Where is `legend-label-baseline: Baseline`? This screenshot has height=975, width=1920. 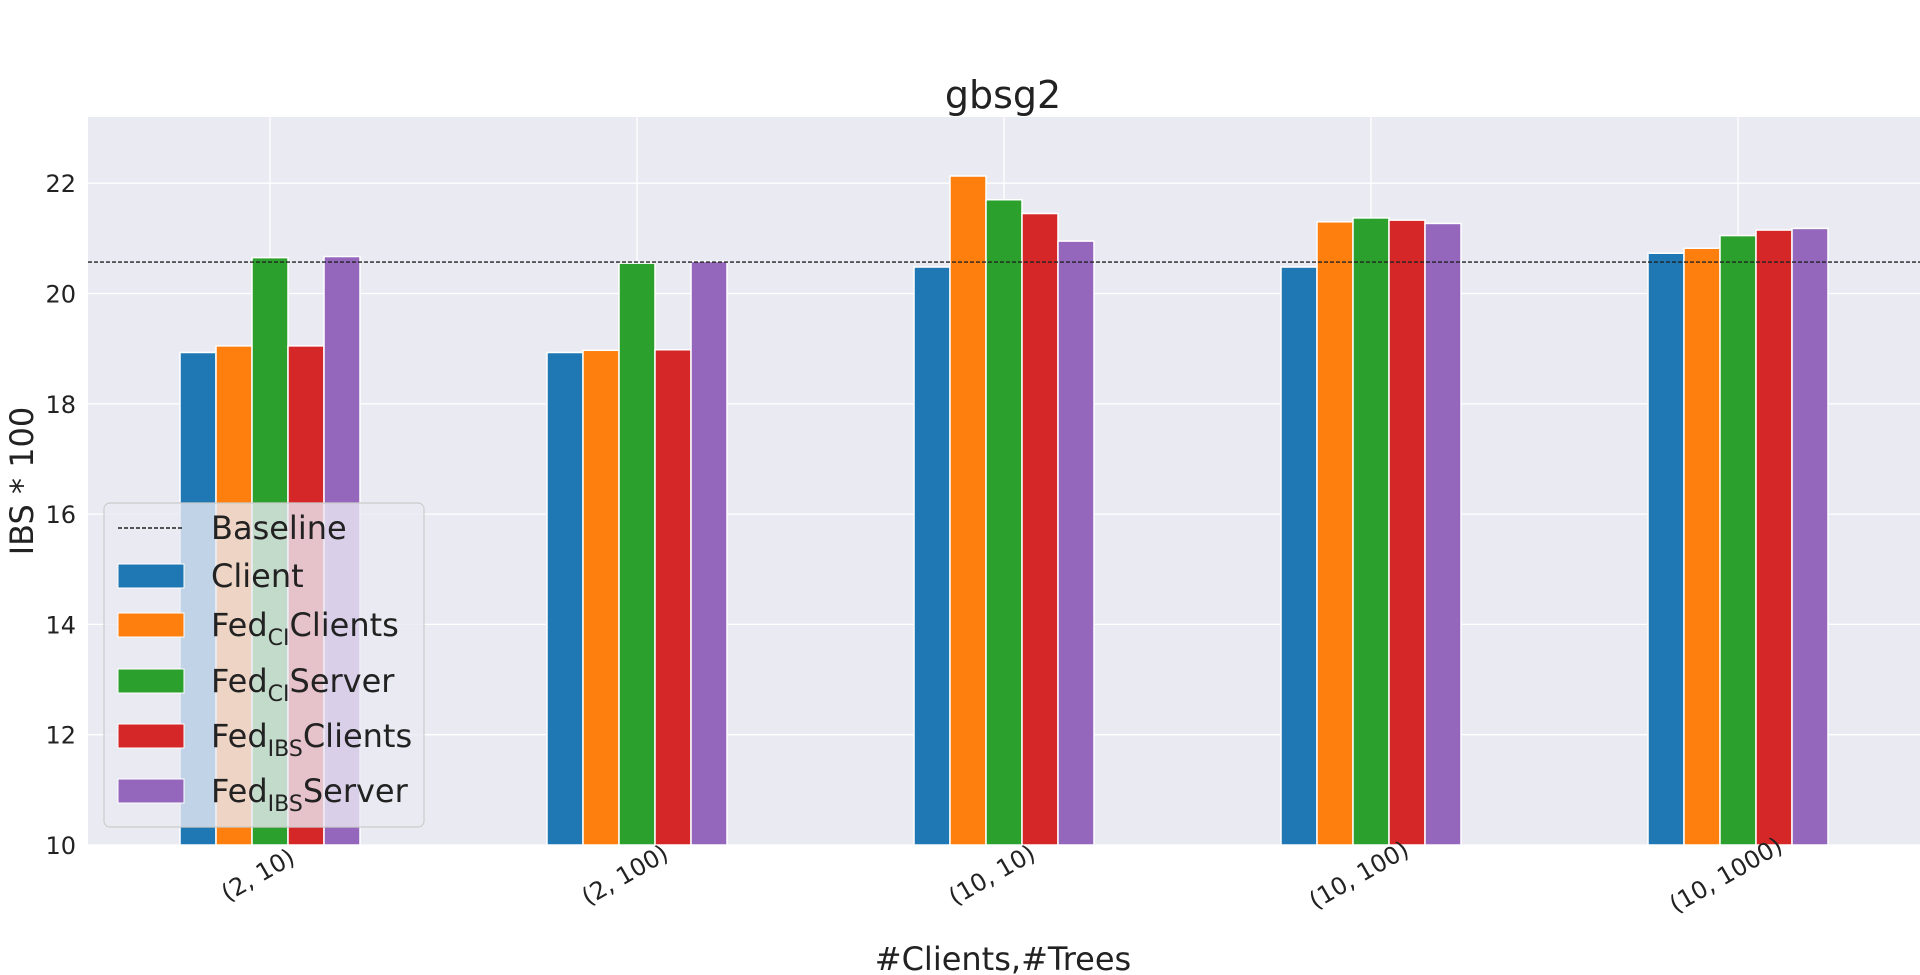 legend-label-baseline: Baseline is located at coordinates (279, 528).